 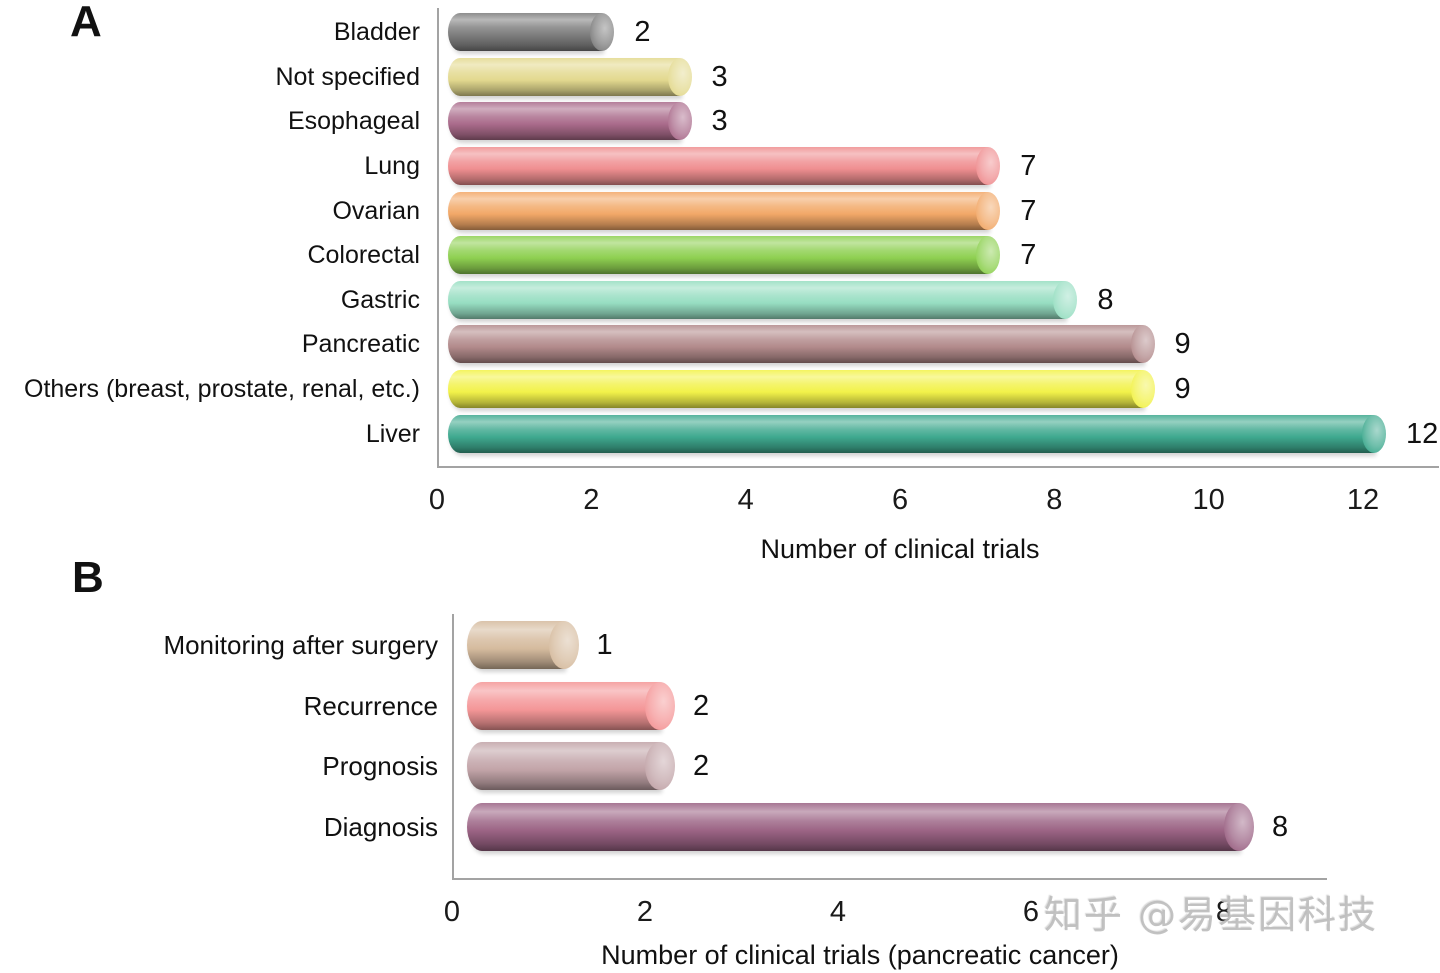 What do you see at coordinates (392, 433) in the screenshot?
I see `category-label: Liver` at bounding box center [392, 433].